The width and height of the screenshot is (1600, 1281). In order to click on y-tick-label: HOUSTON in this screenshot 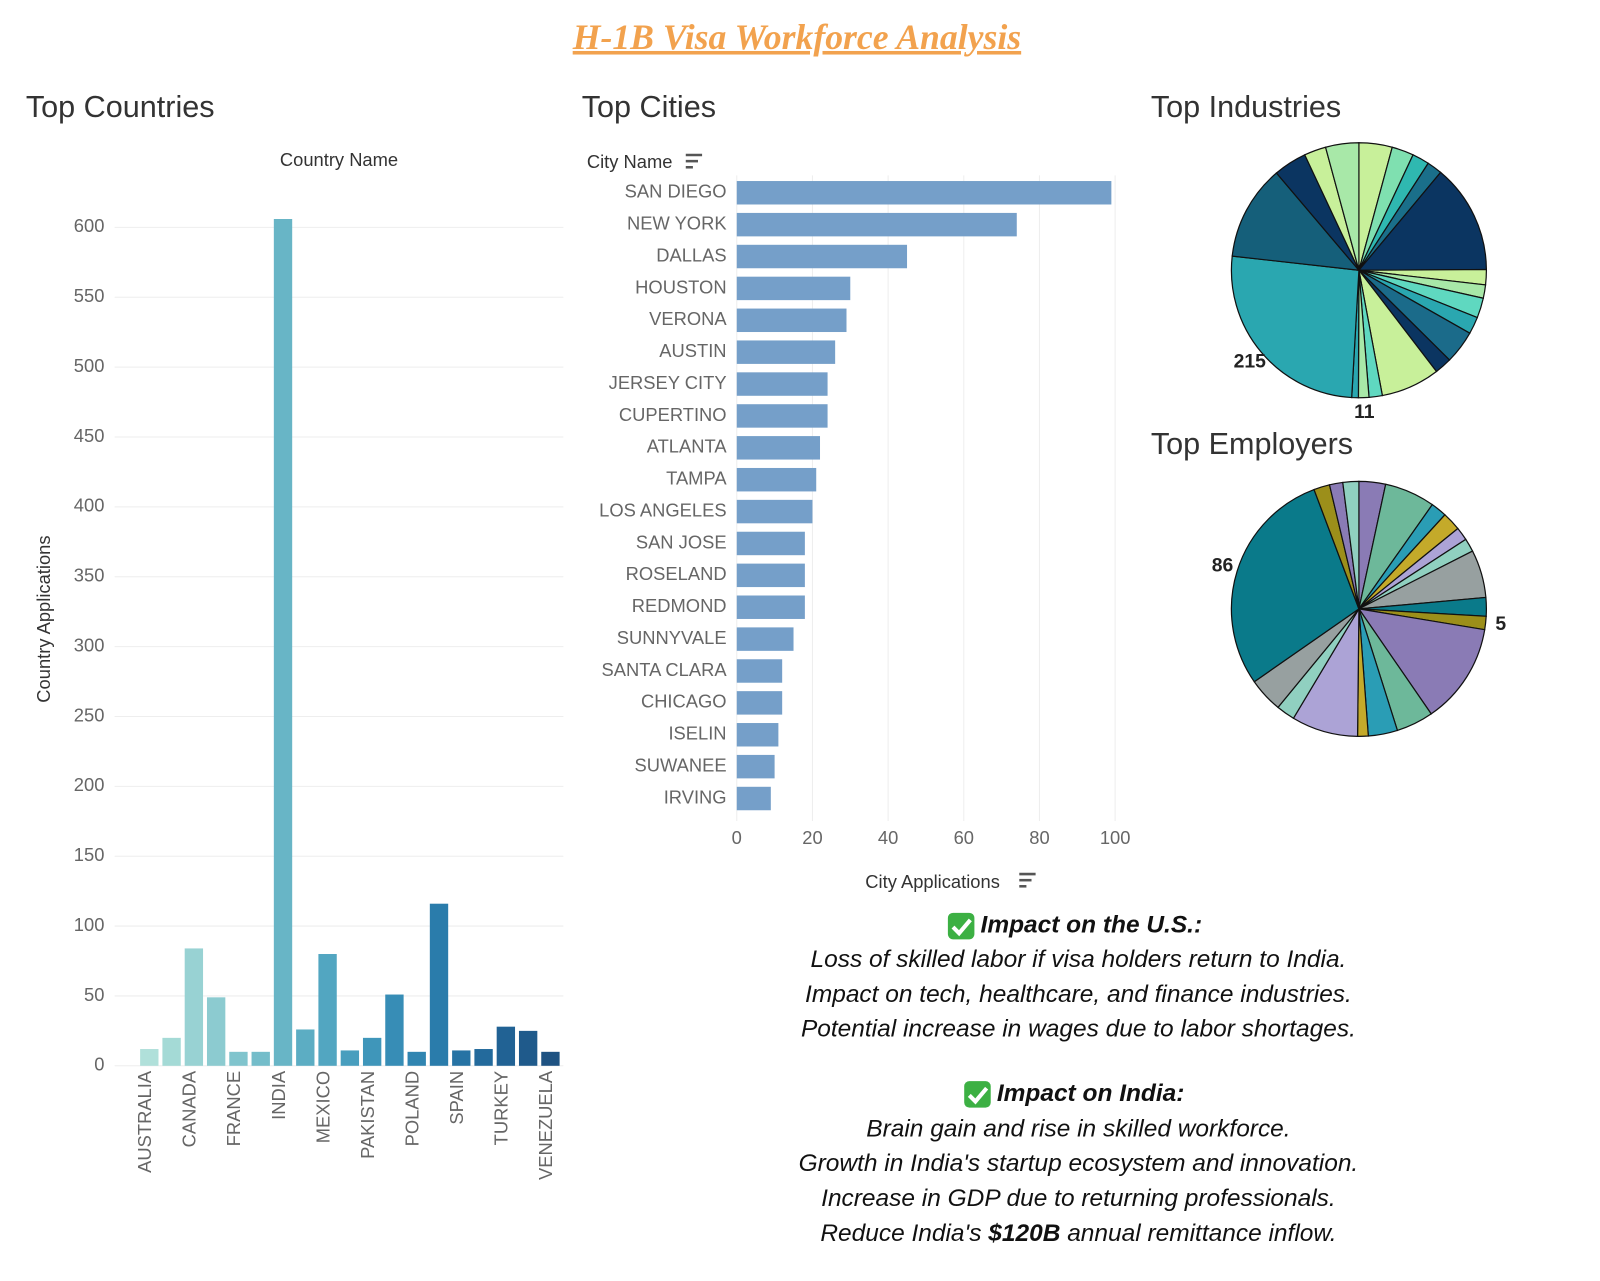, I will do `click(680, 286)`.